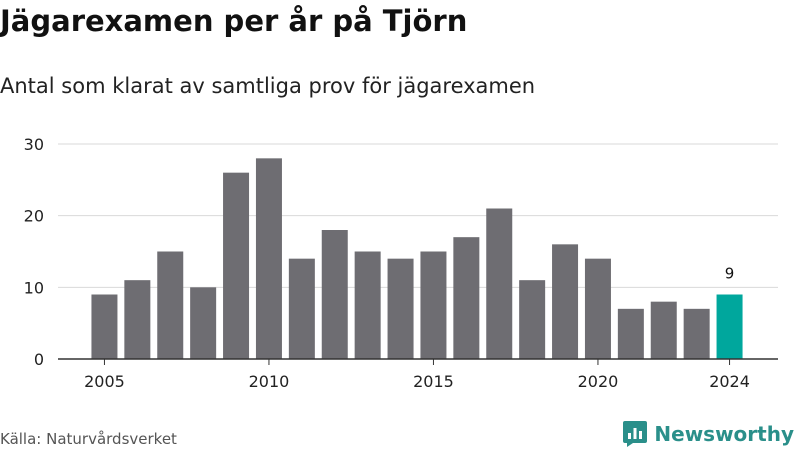  Describe the element at coordinates (88, 439) in the screenshot. I see `source-note: Källa: Naturvårdsverket` at that location.